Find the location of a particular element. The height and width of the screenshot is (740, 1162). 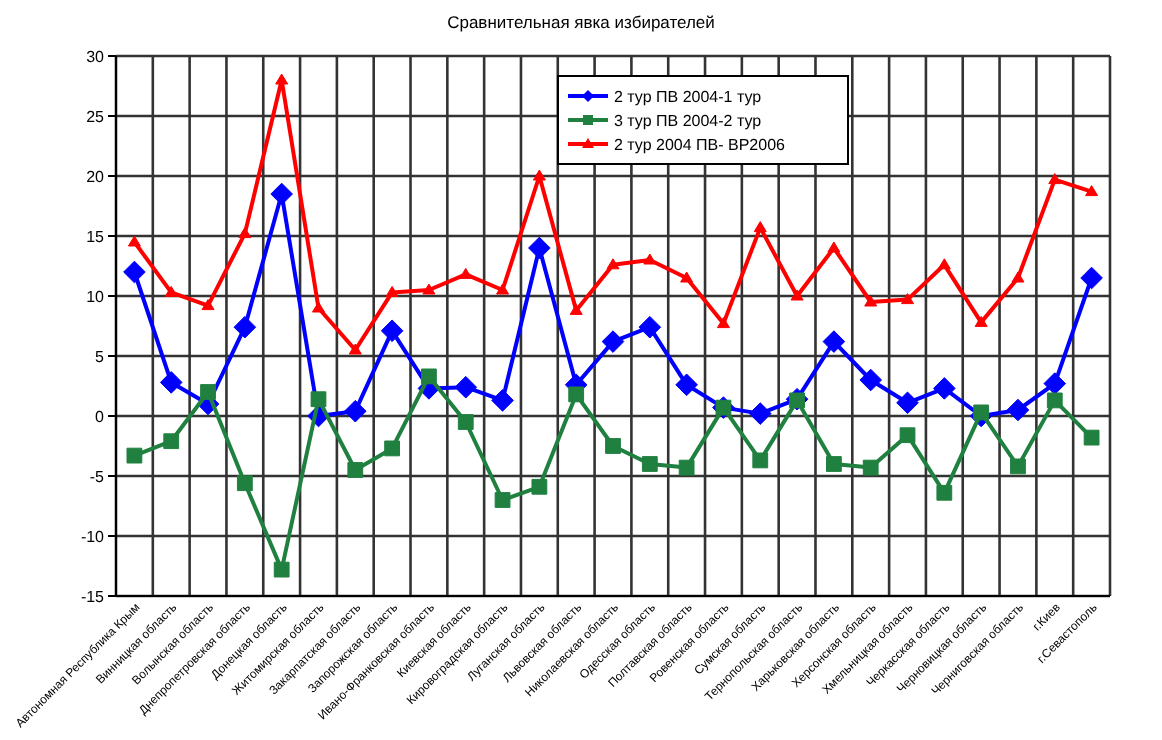

y-tick-label: 25 is located at coordinates (96, 116).